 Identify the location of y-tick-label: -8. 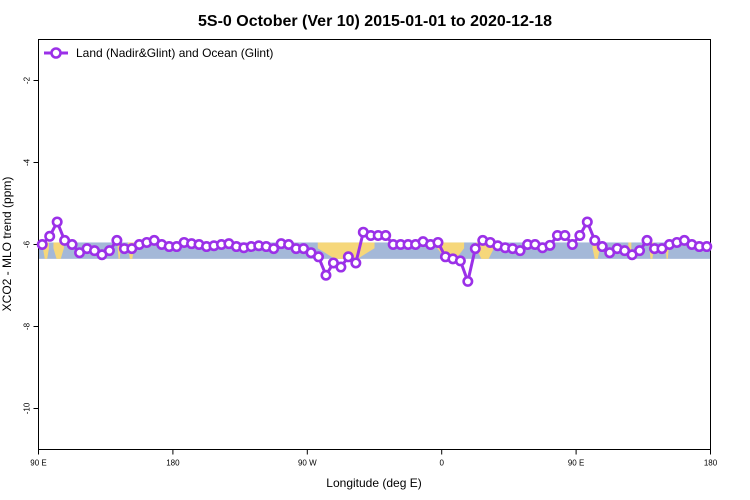
(27, 326).